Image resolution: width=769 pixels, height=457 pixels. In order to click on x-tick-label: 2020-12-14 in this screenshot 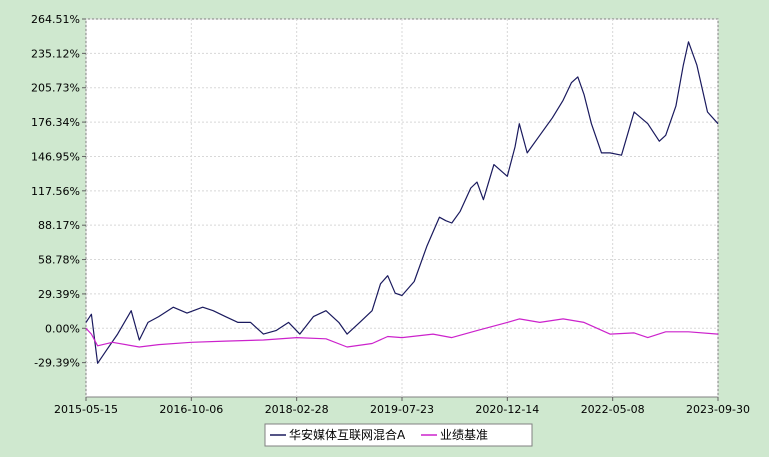, I will do `click(507, 409)`.